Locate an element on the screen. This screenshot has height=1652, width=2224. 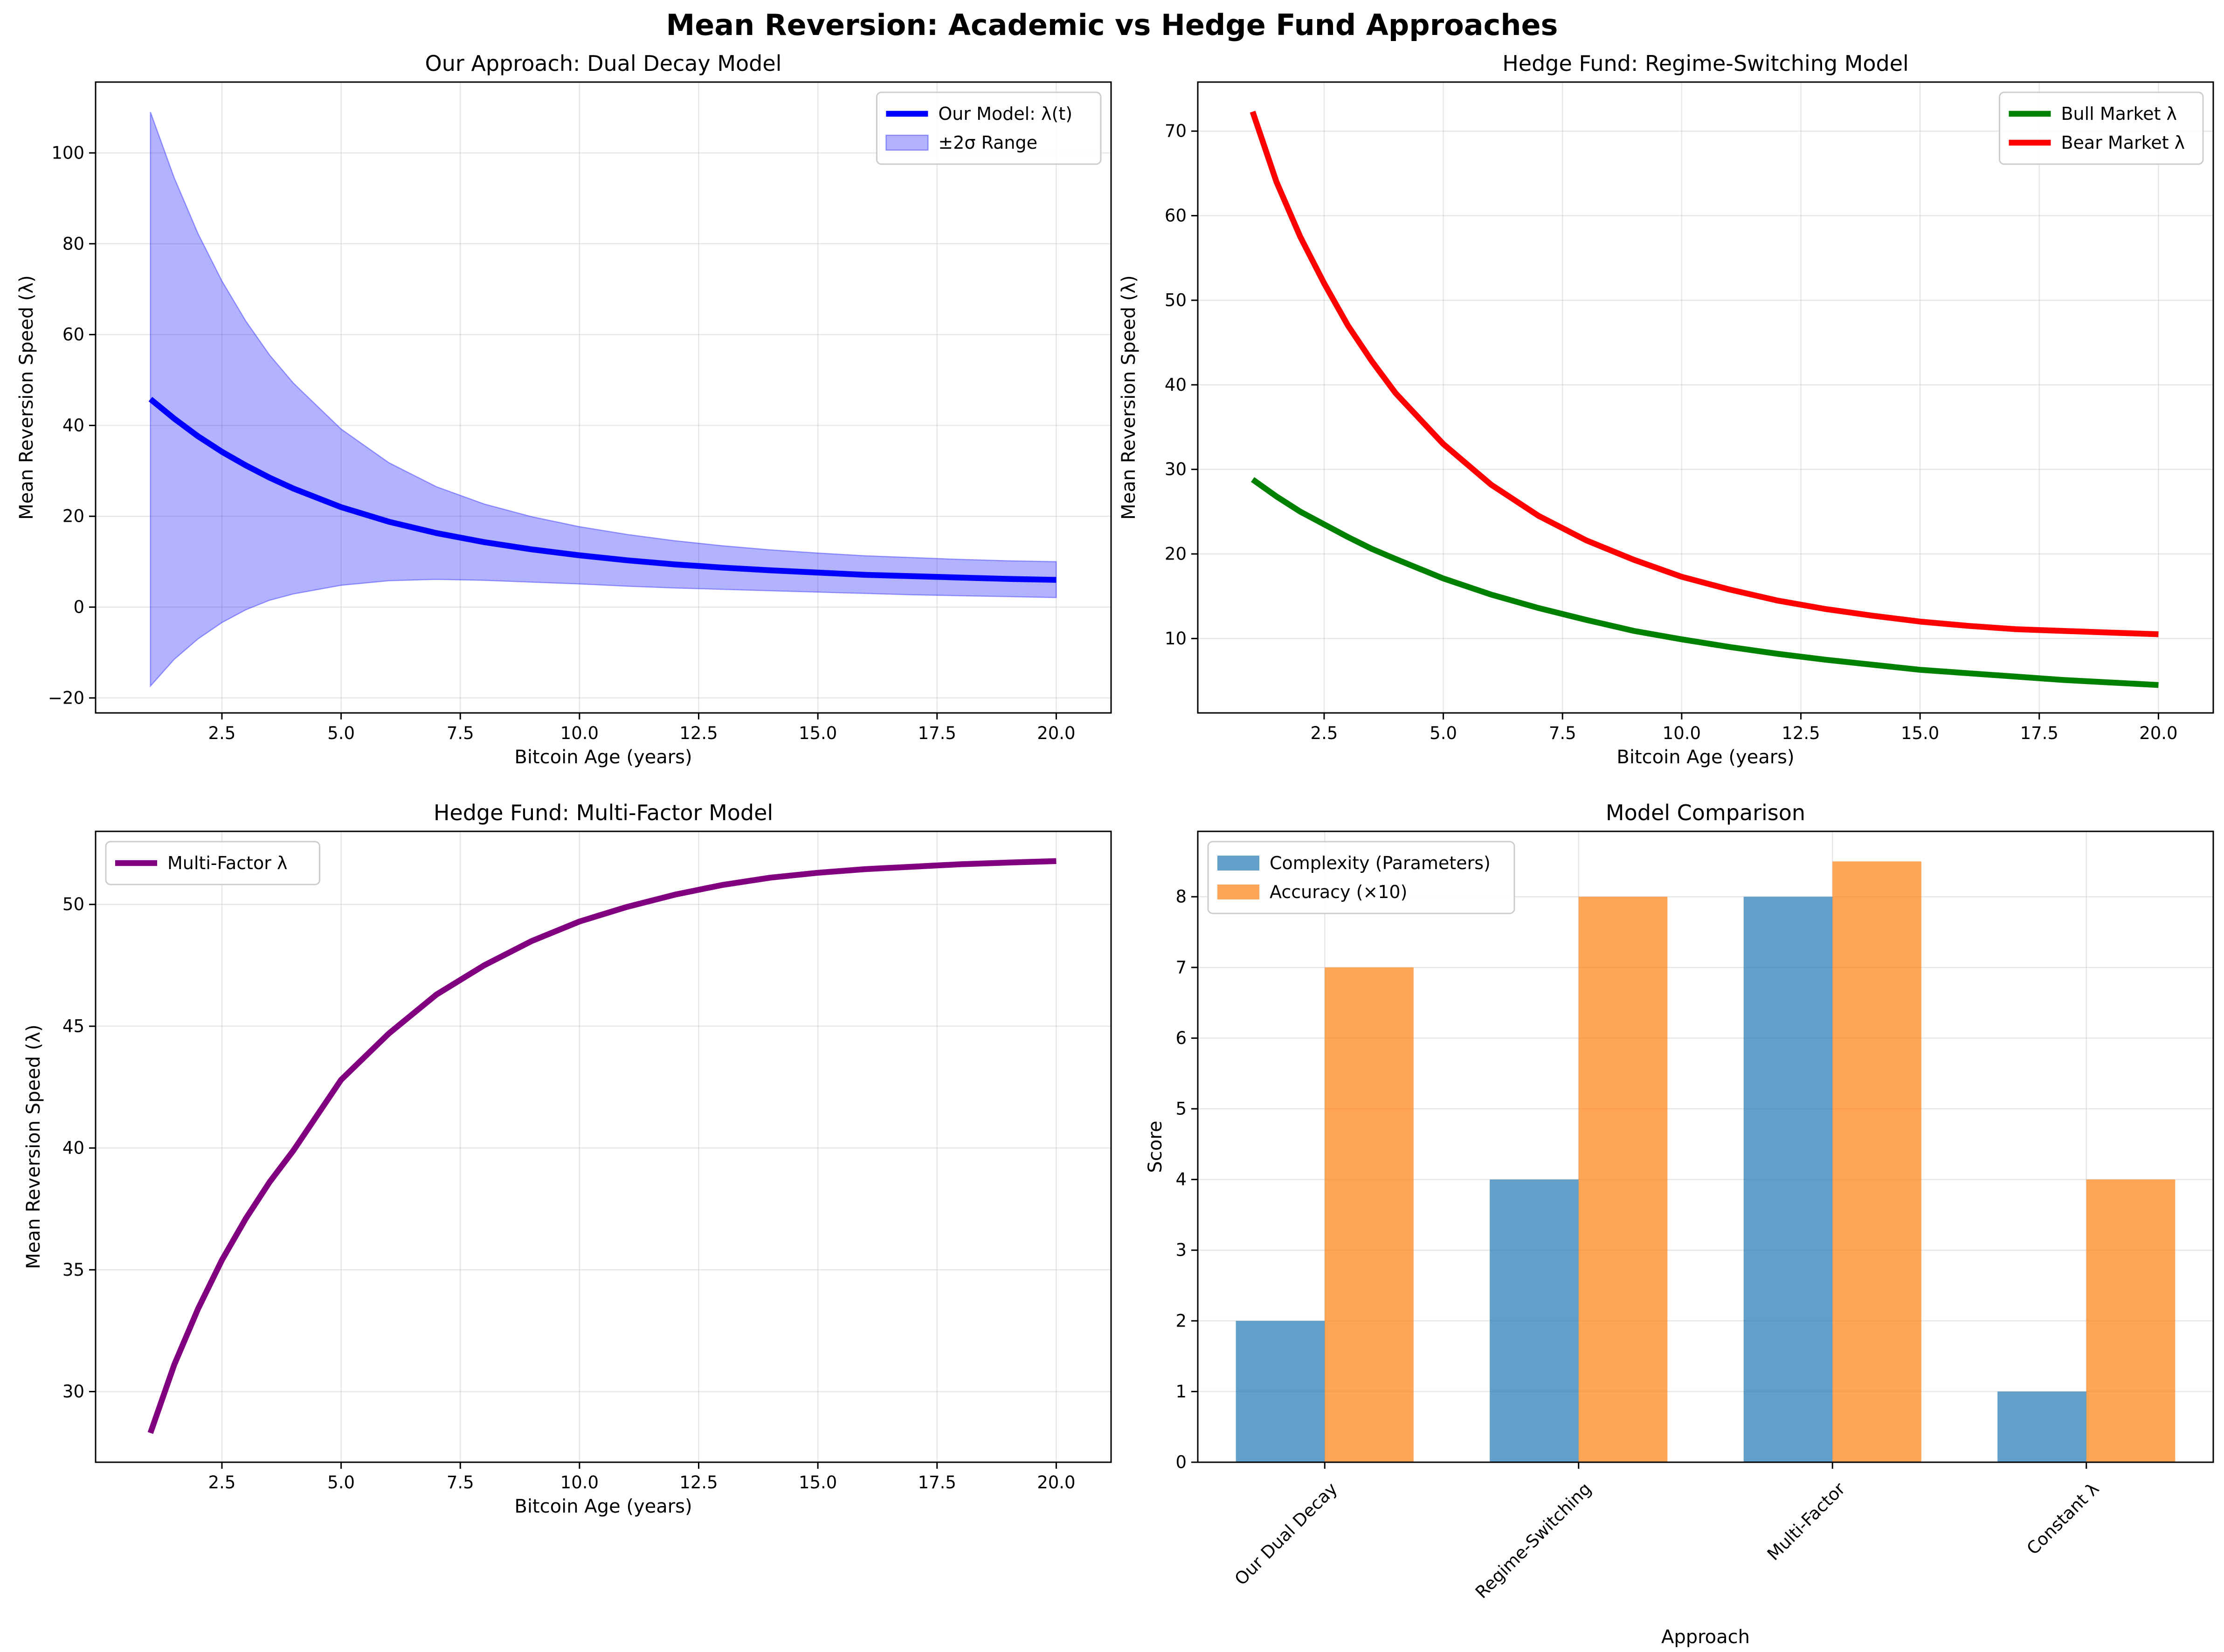
legend: Complexity (Parameters) Accuracy (×10) is located at coordinates (1361, 877).